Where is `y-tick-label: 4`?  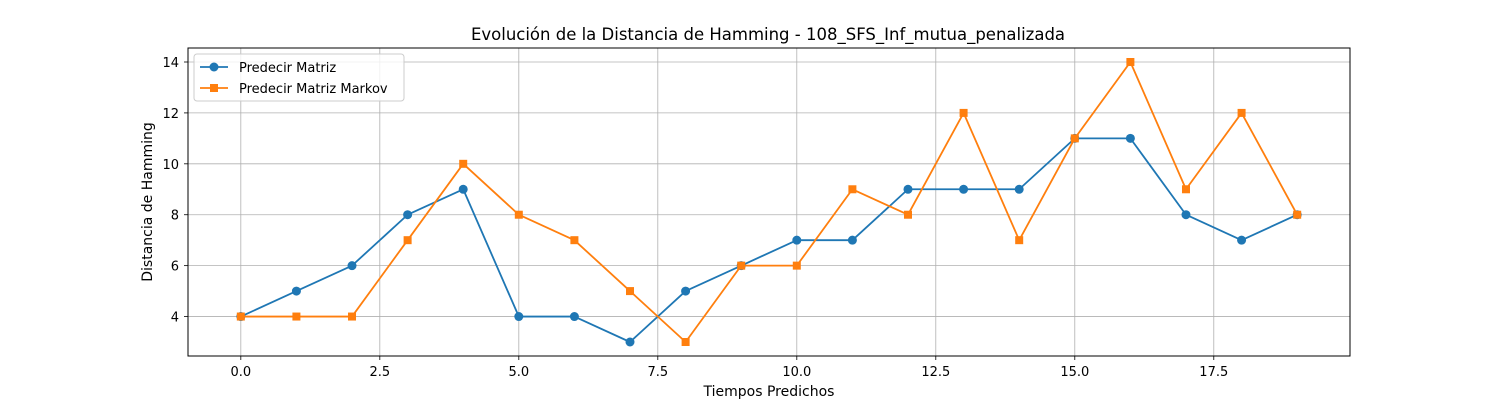 y-tick-label: 4 is located at coordinates (175, 318).